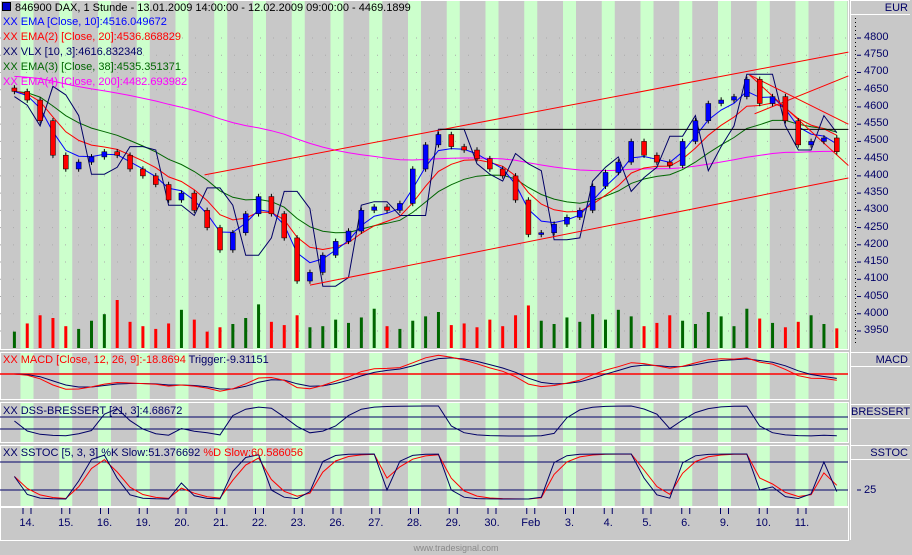 This screenshot has height=555, width=912. I want to click on legend-item: XX EMA [Close, 10]:4516.049672, so click(85, 22).